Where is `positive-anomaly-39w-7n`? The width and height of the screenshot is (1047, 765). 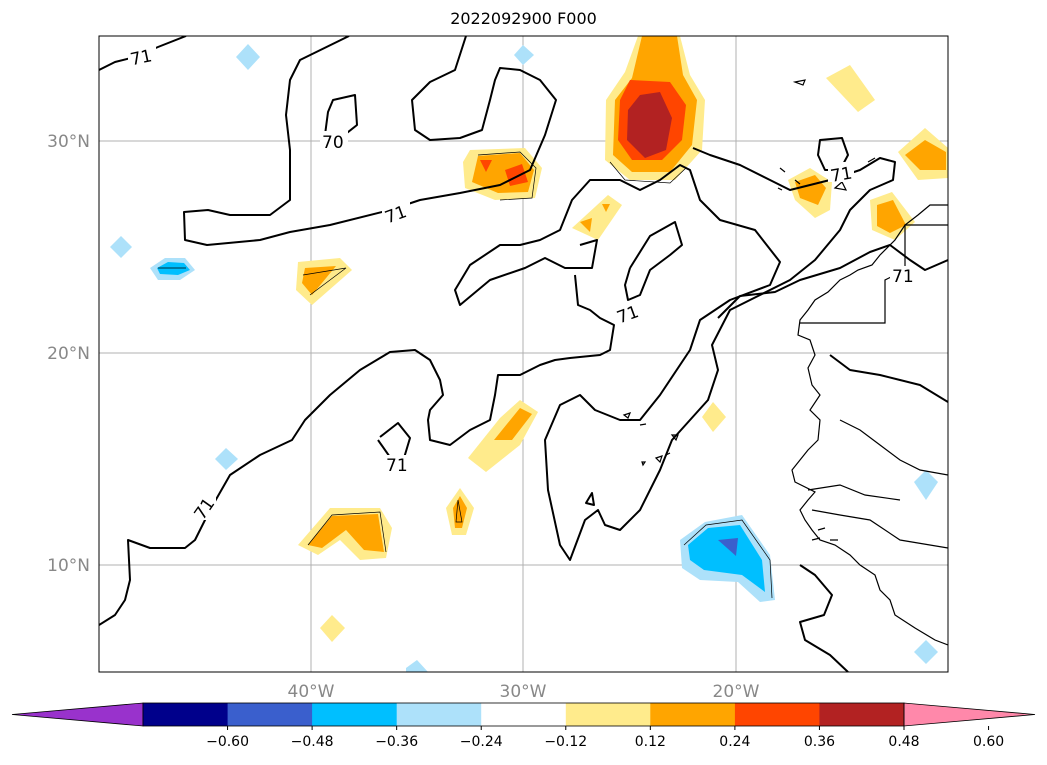 positive-anomaly-39w-7n is located at coordinates (332, 628).